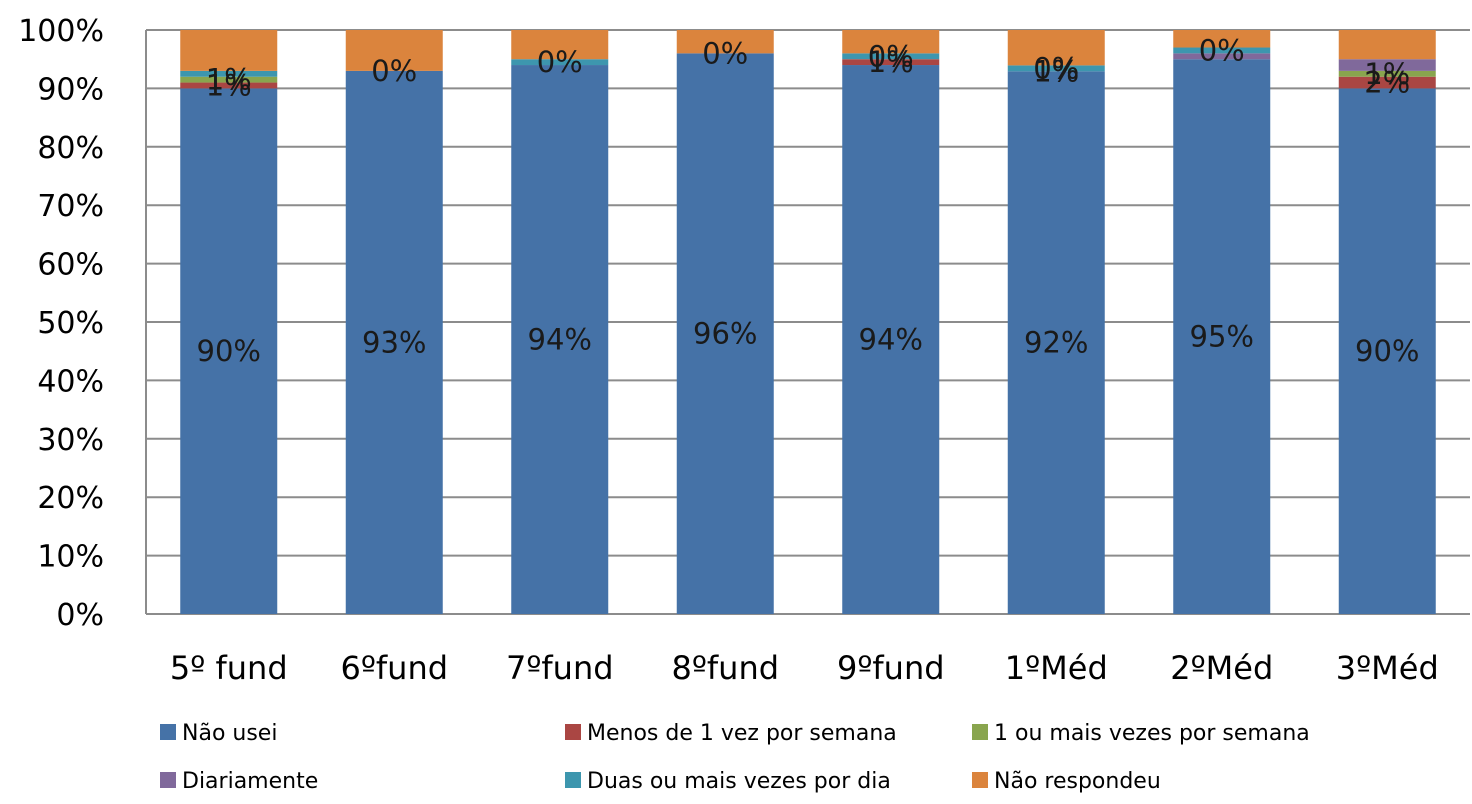  Describe the element at coordinates (70, 323) in the screenshot. I see `y-tick-label: 50%` at that location.